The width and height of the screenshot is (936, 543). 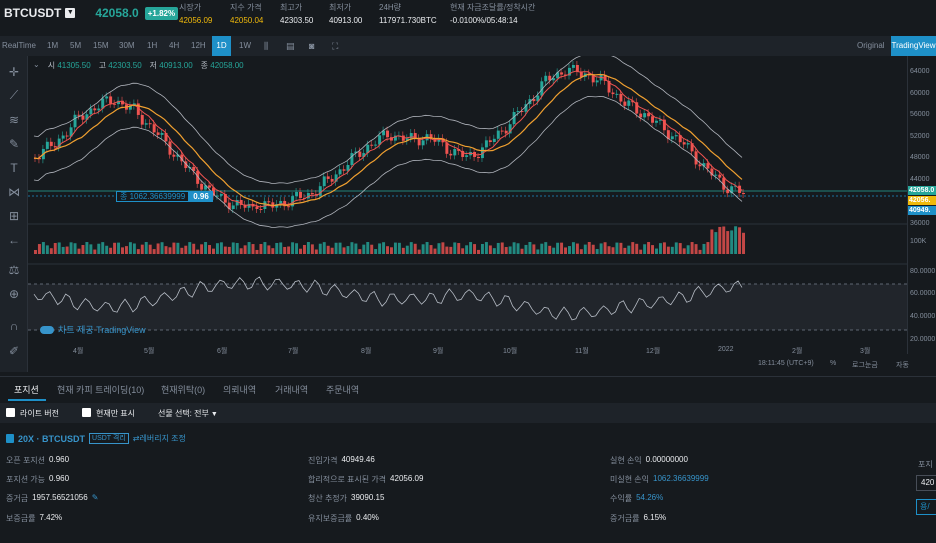 What do you see at coordinates (161, 13) in the screenshot?
I see `price-change-badge: +1.82%` at bounding box center [161, 13].